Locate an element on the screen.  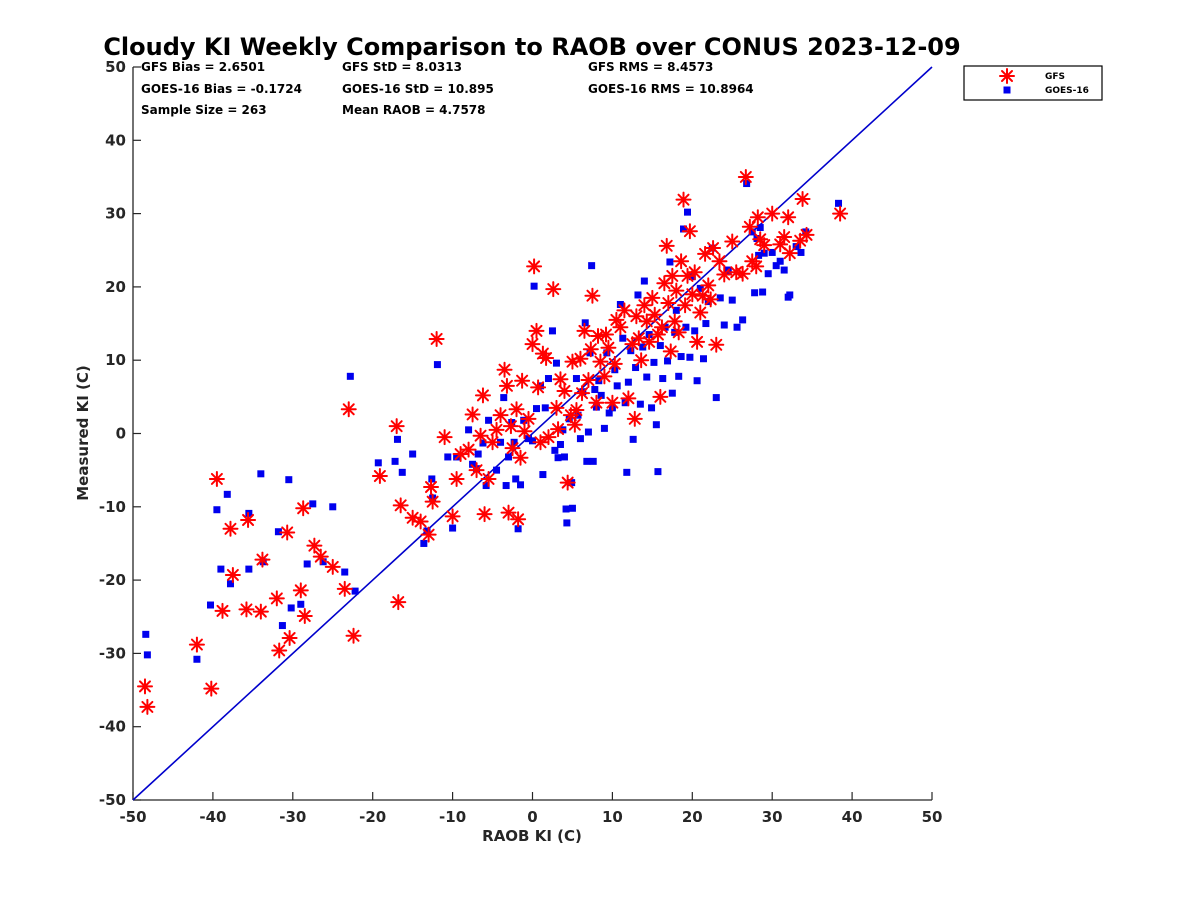
stat-mean-raob: Mean RAOB = 4.7578 is located at coordinates (414, 110).